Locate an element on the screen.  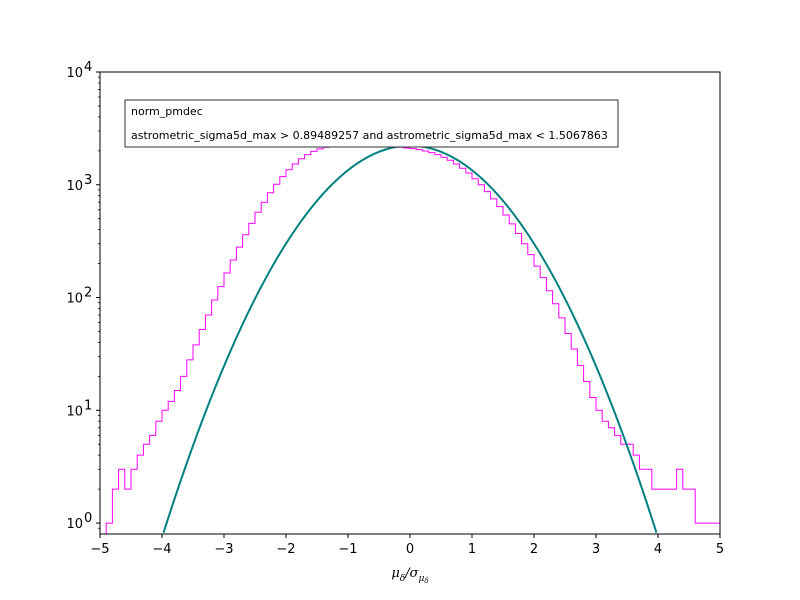
x-tick-label: 2 is located at coordinates (534, 549).